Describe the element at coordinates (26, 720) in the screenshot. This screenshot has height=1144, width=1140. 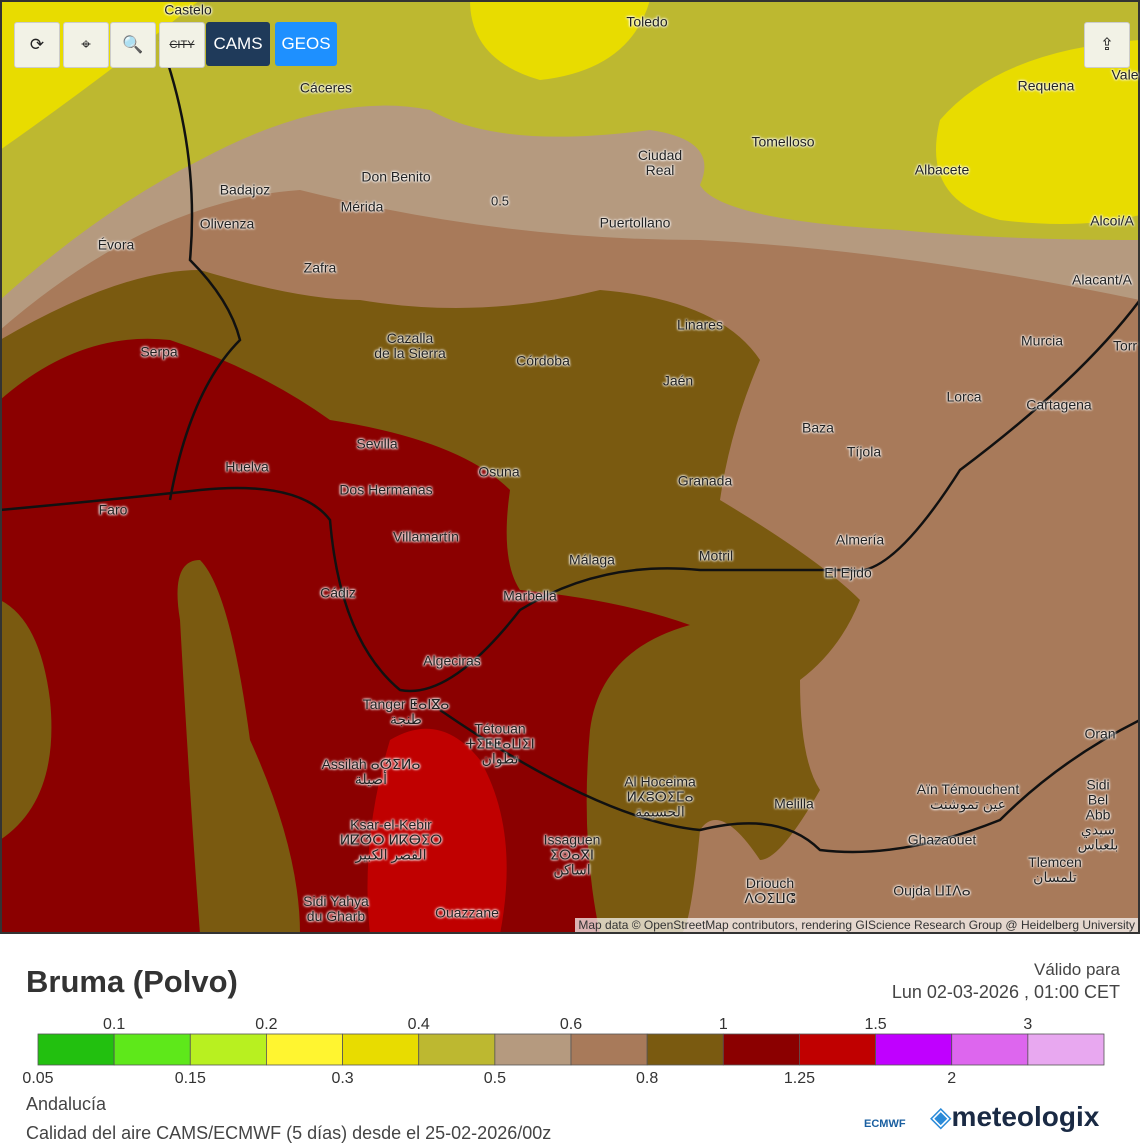
I see `area-olive-brown` at that location.